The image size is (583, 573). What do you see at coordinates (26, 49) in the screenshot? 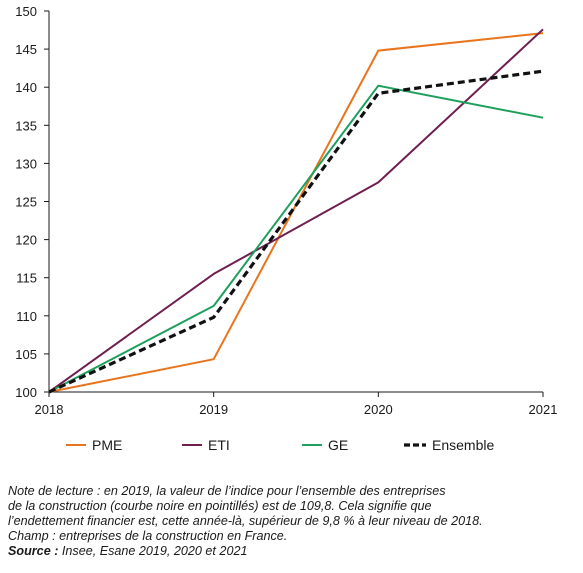
I see `y-tick-label: 145` at bounding box center [26, 49].